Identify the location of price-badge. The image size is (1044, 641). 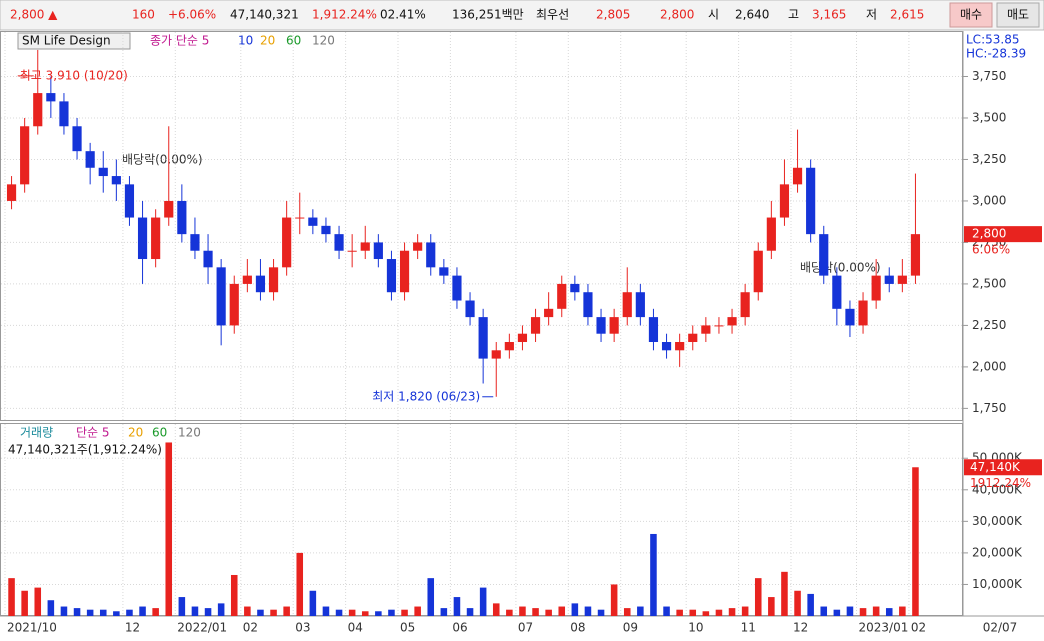
(1003, 234).